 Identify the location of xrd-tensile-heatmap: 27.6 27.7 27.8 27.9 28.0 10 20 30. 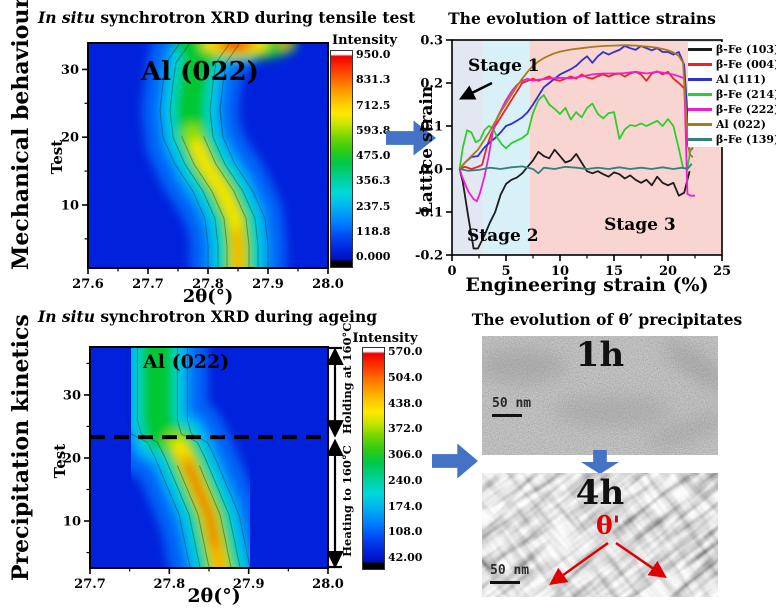
(202, 167).